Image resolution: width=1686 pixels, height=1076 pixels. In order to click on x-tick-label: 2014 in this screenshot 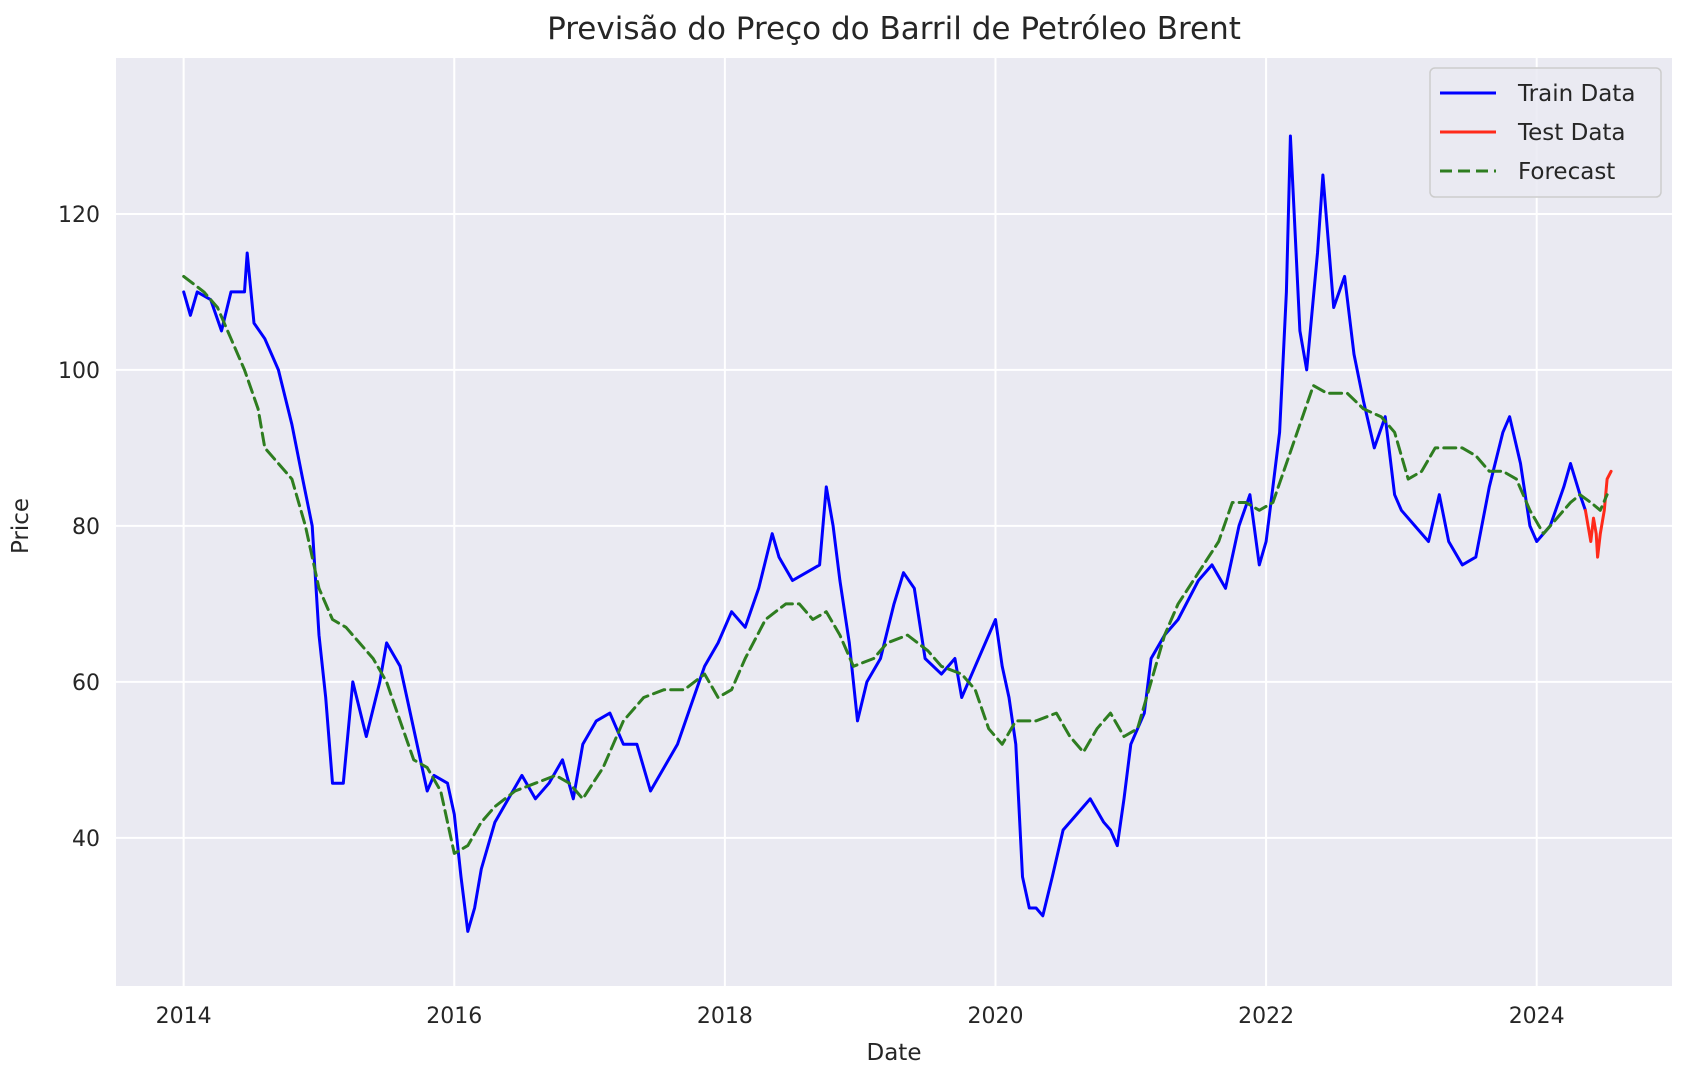, I will do `click(184, 1016)`.